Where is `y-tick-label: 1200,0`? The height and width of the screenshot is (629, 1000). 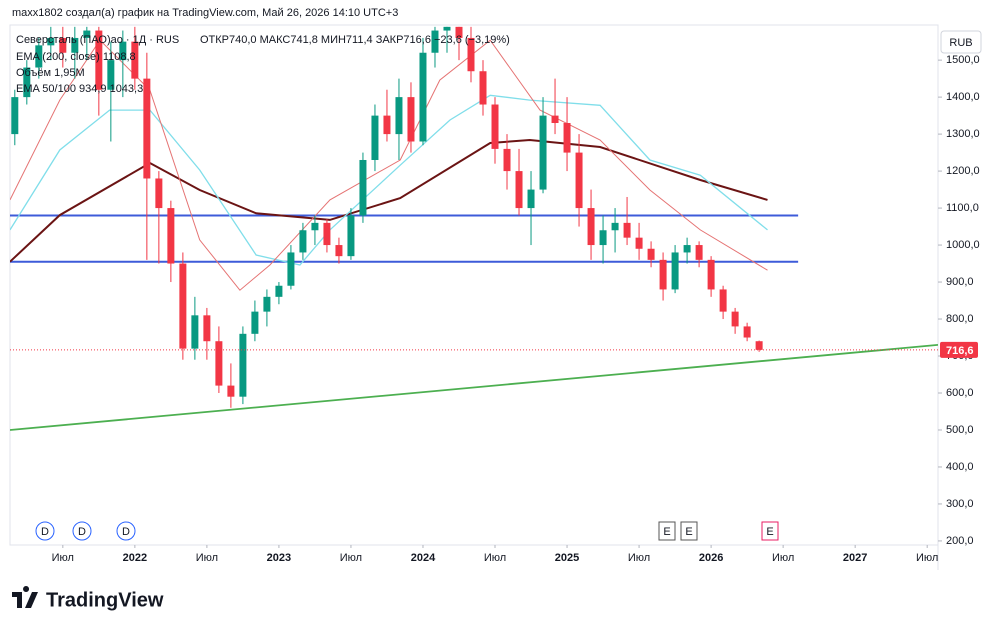
y-tick-label: 1200,0 is located at coordinates (963, 171).